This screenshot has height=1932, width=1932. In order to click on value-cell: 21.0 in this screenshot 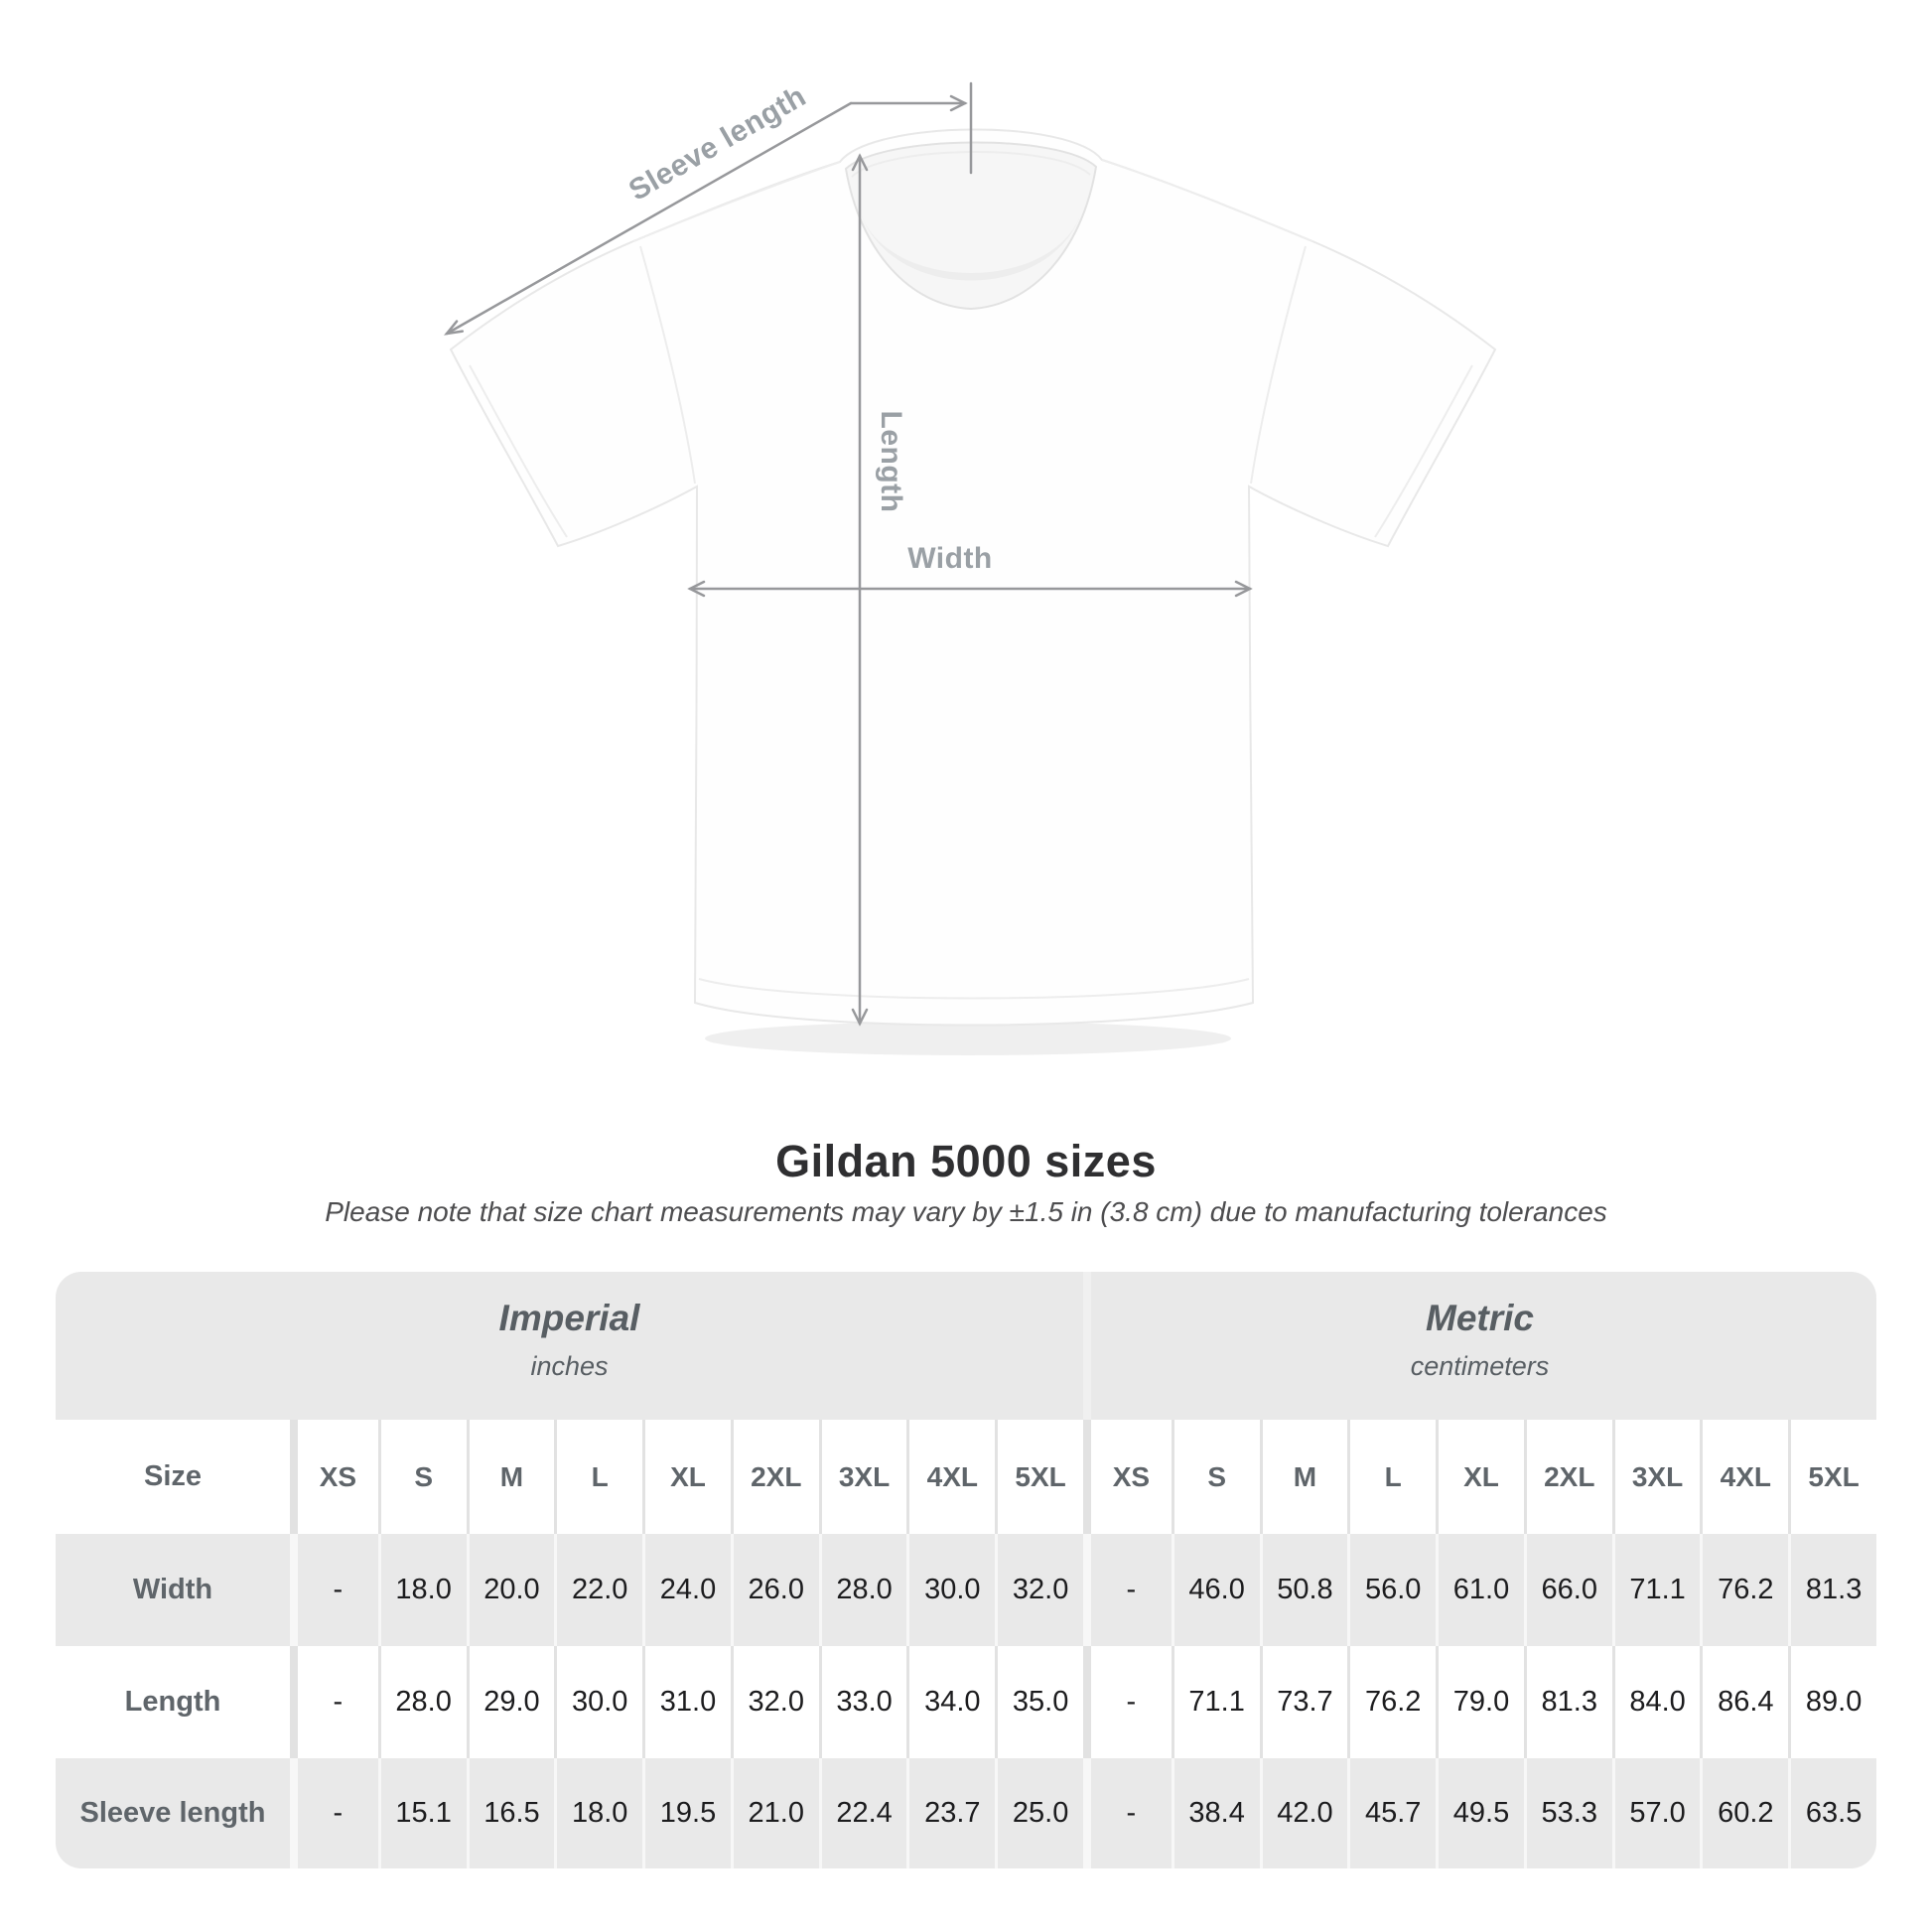, I will do `click(775, 1813)`.